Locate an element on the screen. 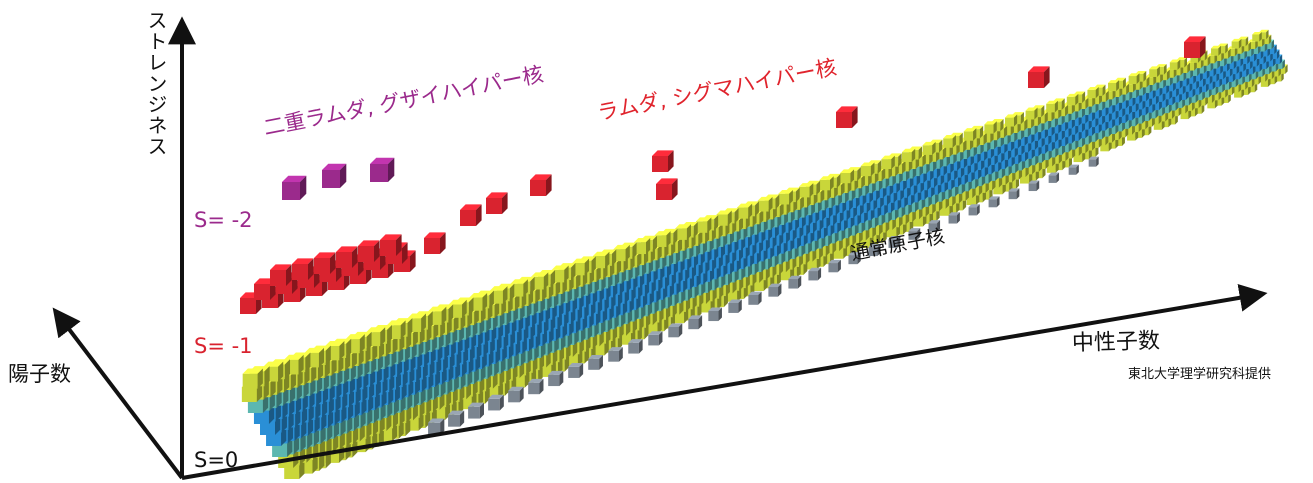 This screenshot has width=1313, height=483. hypernuclei-s2 is located at coordinates (338, 178).